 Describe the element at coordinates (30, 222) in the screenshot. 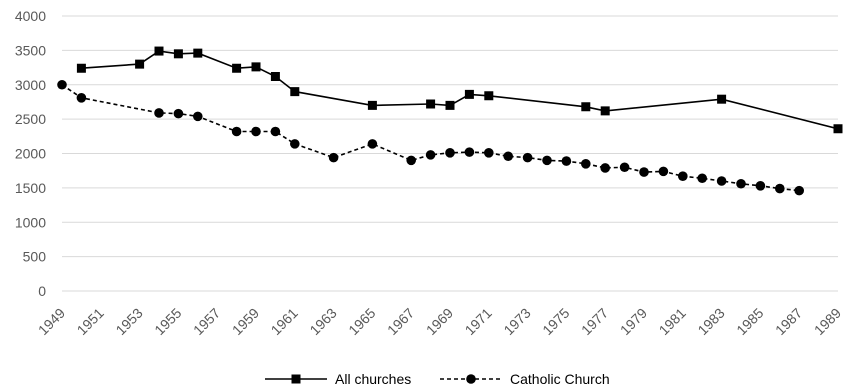

I see `y-tick-label: 1000` at that location.